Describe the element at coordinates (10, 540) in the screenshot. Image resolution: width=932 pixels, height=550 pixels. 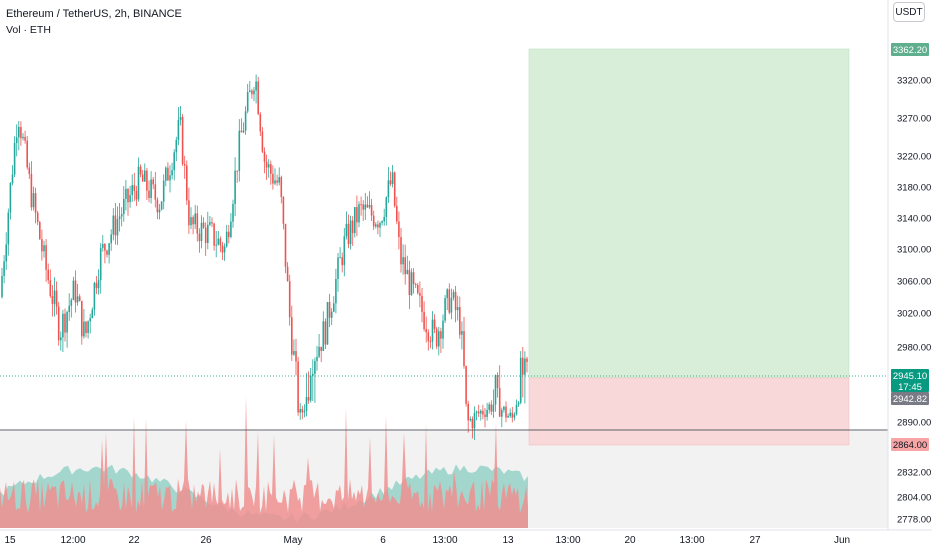
I see `time-tick-label: 15` at that location.